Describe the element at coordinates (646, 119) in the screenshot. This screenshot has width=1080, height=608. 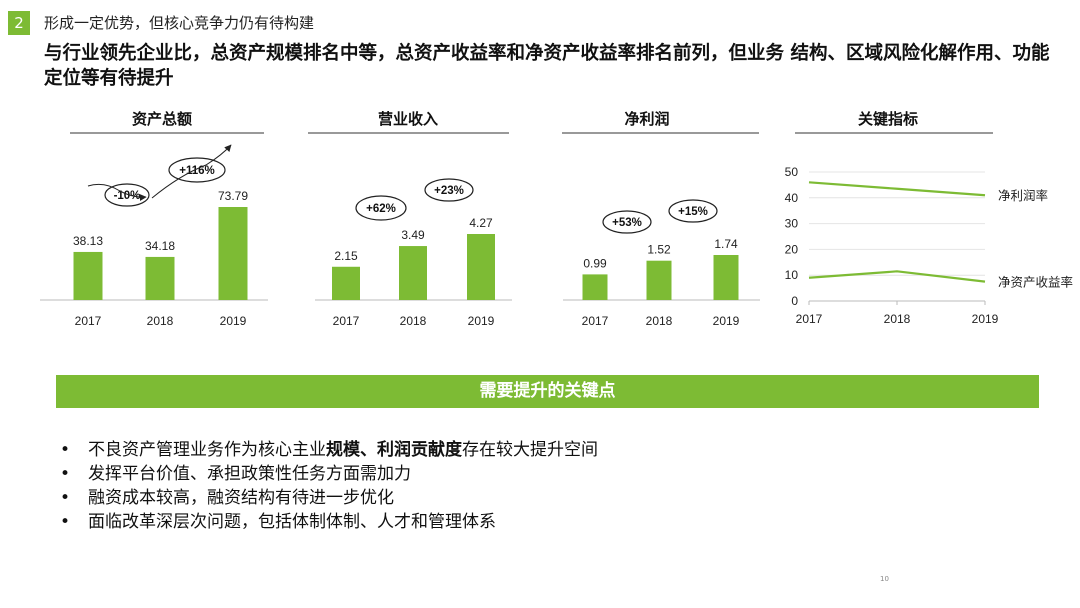
I see `chart-title: 净利润` at that location.